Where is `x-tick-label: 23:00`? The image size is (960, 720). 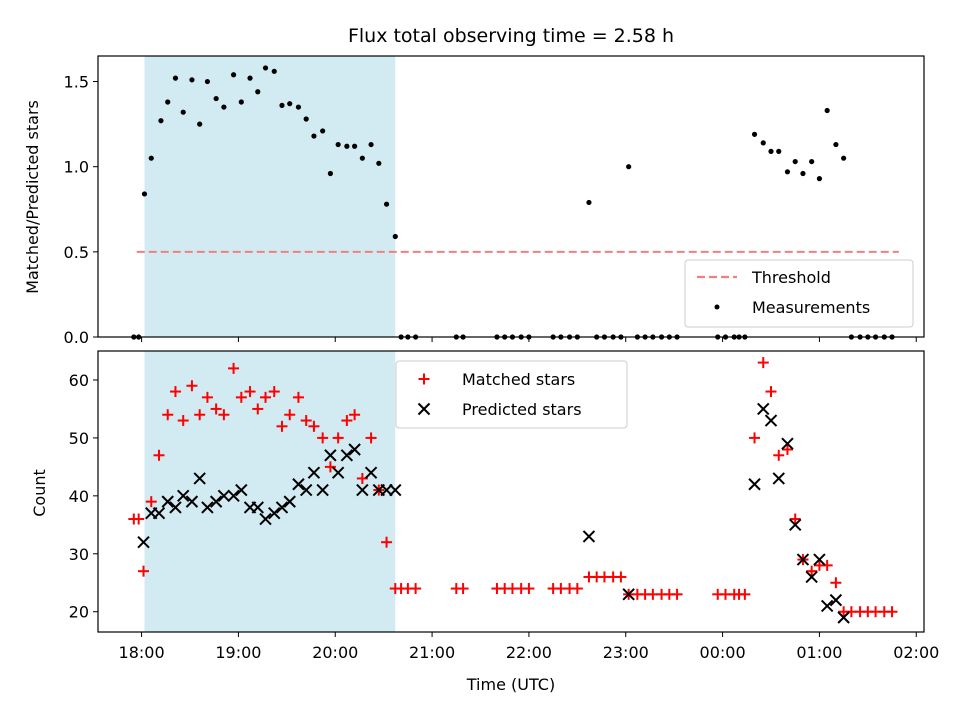 x-tick-label: 23:00 is located at coordinates (626, 652).